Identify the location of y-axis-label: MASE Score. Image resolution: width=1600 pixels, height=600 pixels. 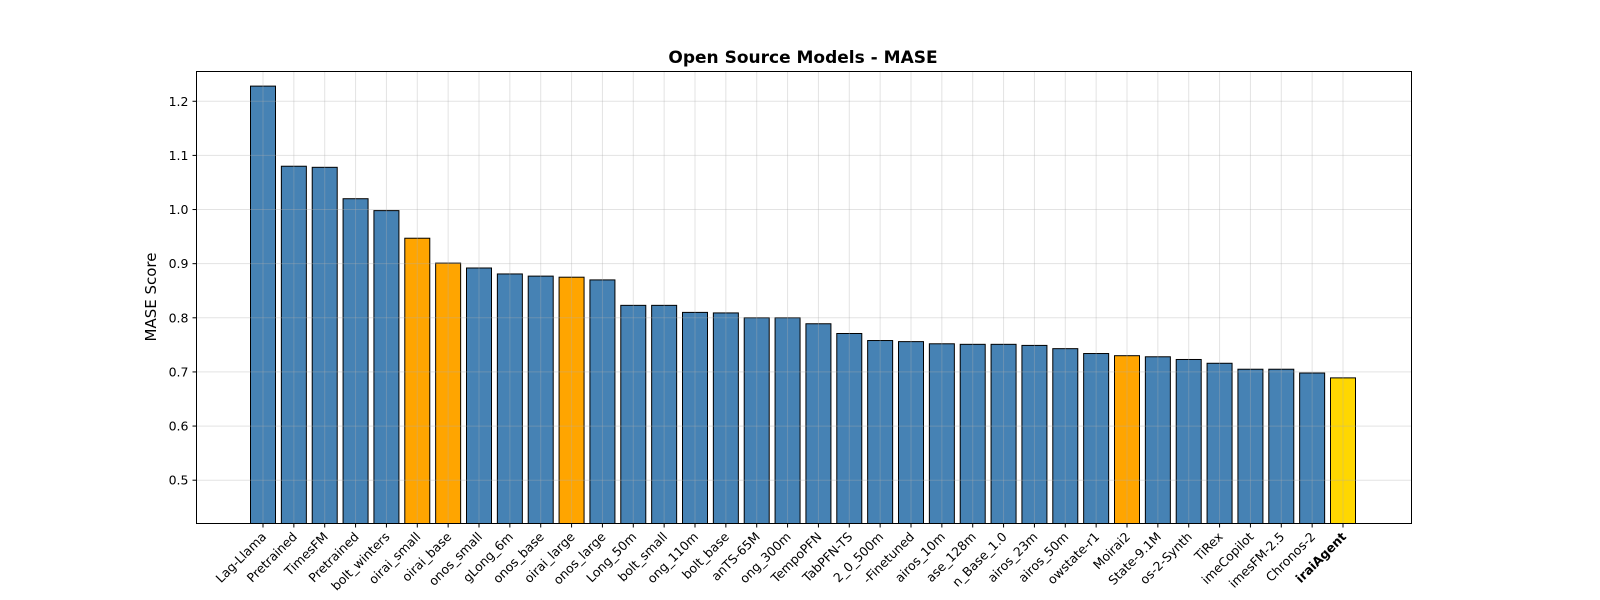
(151, 297).